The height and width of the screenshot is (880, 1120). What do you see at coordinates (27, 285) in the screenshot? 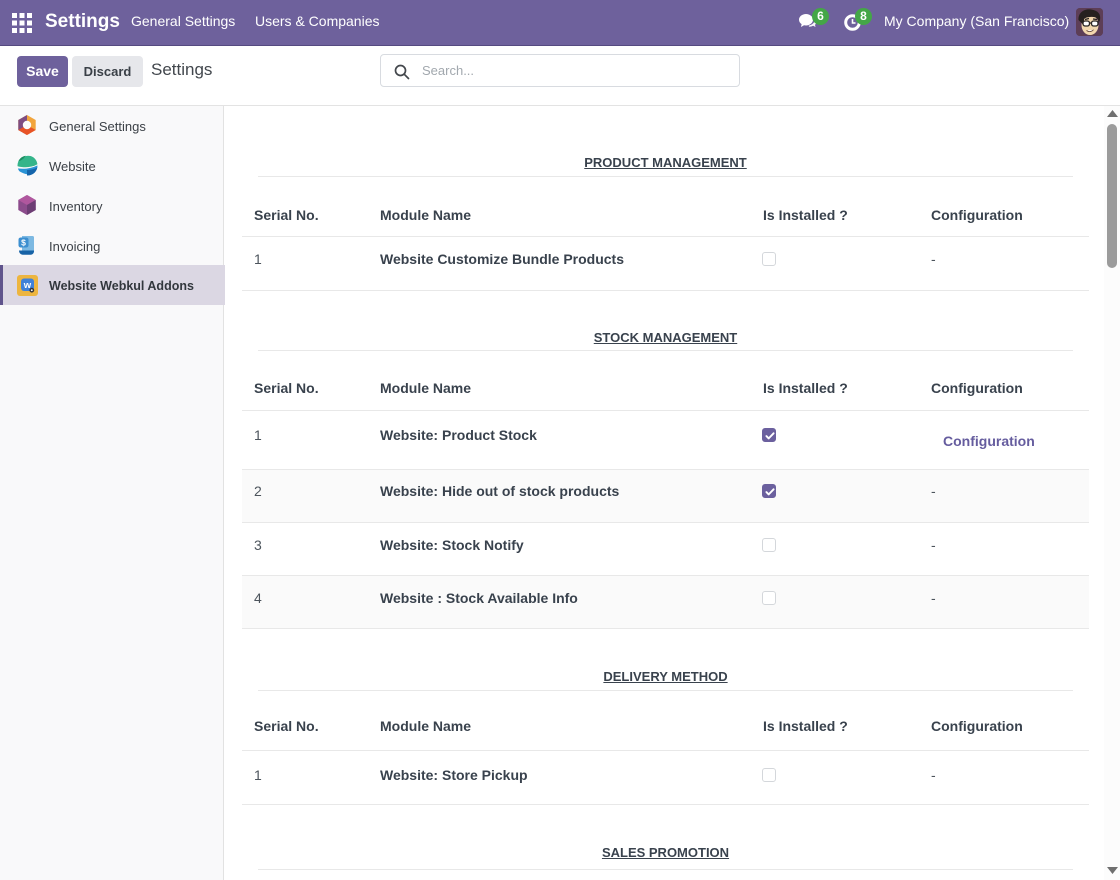
I see `svg-text: w` at bounding box center [27, 285].